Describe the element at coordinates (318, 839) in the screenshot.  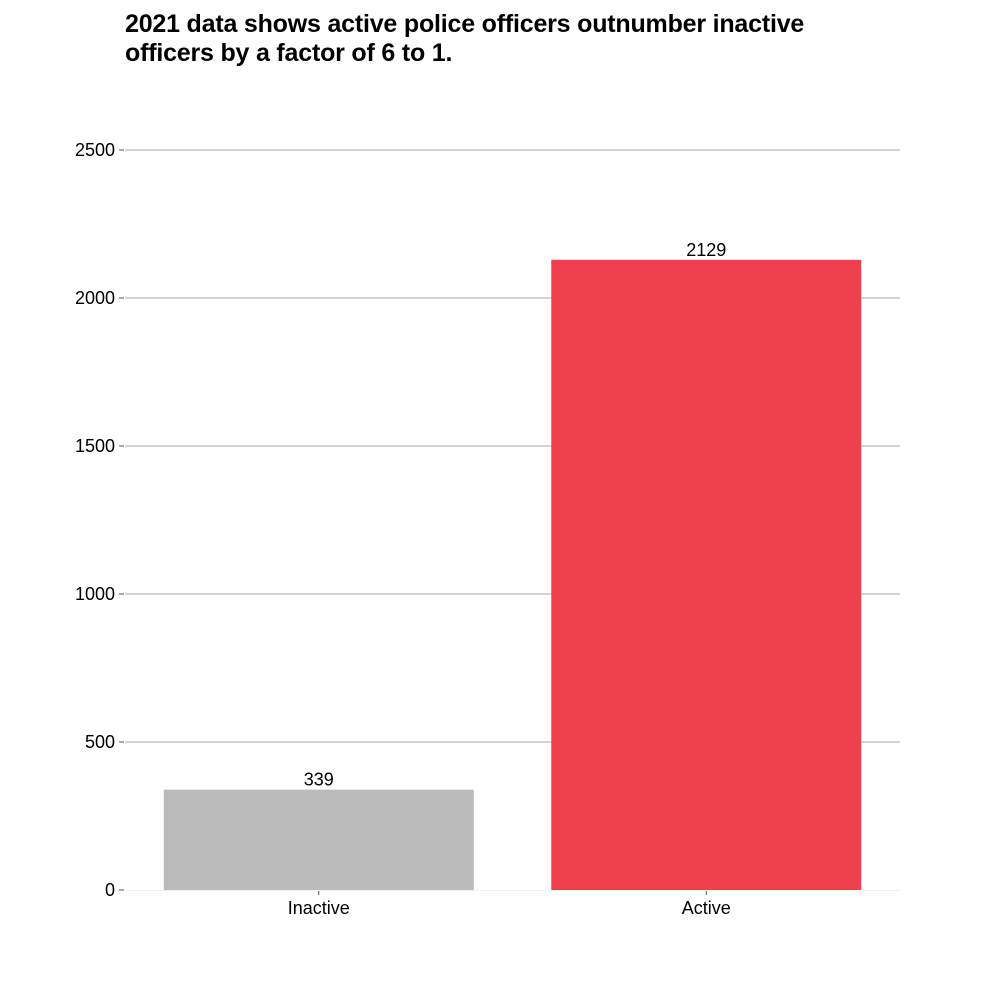
I see `bar-inactive` at that location.